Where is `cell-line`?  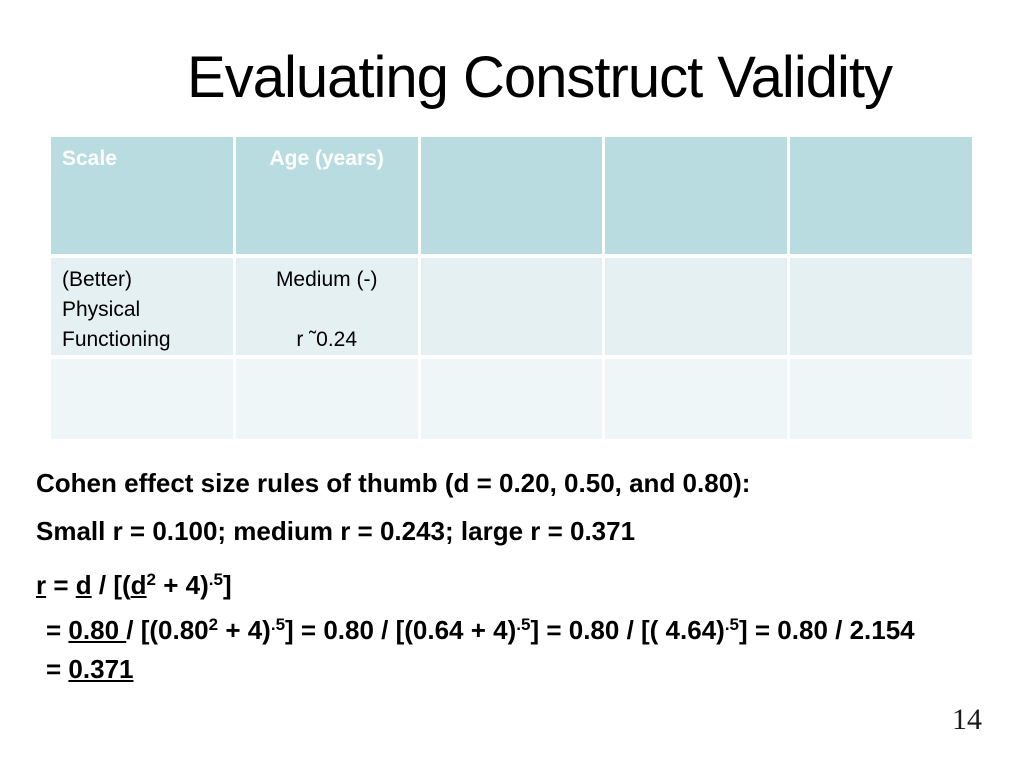 cell-line is located at coordinates (327, 310).